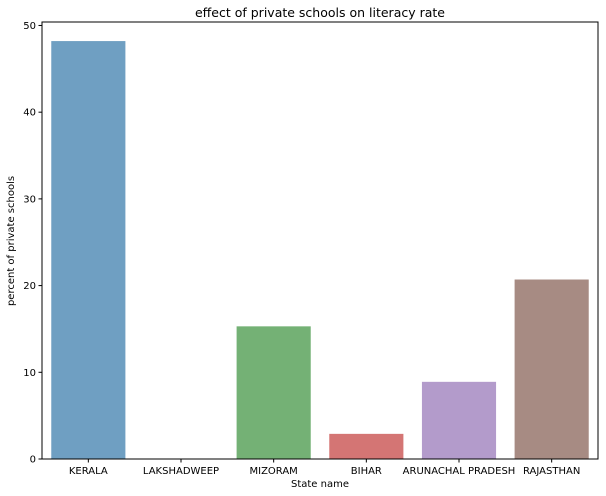 This screenshot has height=496, width=606. Describe the element at coordinates (551, 369) in the screenshot. I see `bar-rajasthan` at that location.